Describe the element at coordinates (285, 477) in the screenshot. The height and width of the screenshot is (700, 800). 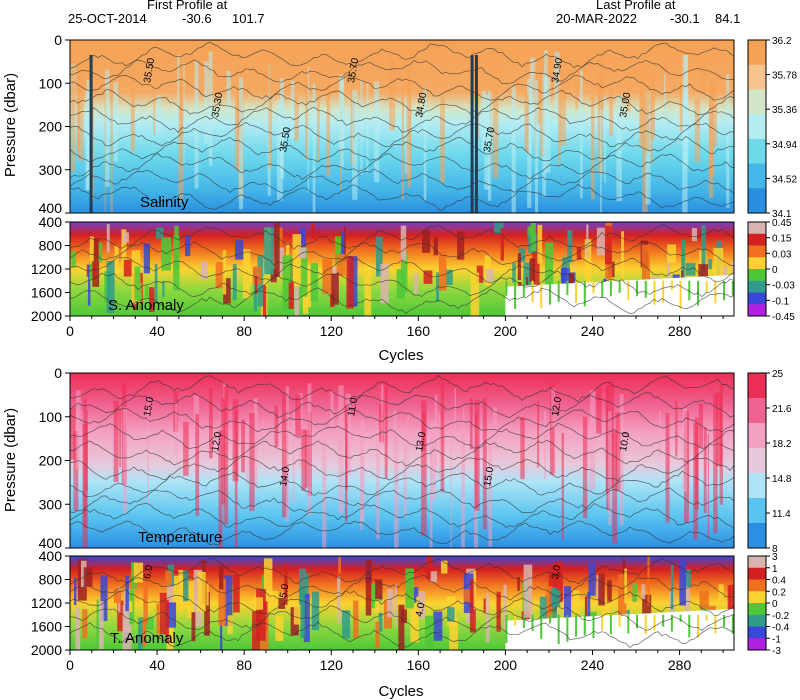
I see `contour-label: 14.0` at that location.